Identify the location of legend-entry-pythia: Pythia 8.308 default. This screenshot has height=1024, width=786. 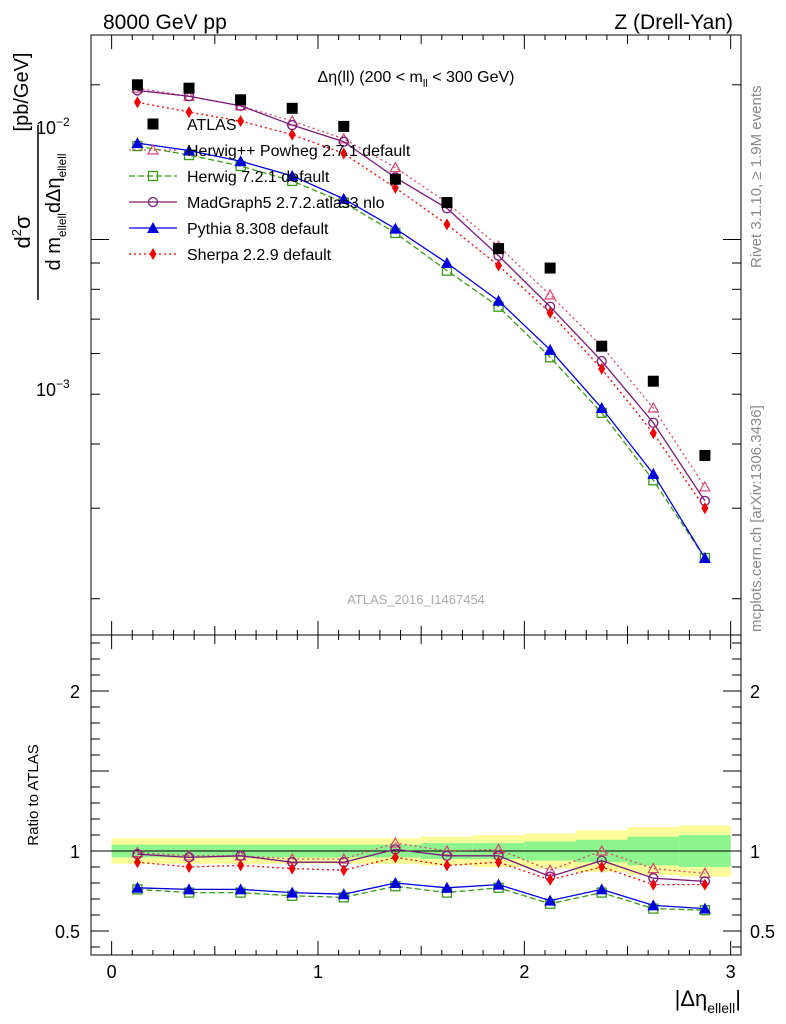
(229, 229).